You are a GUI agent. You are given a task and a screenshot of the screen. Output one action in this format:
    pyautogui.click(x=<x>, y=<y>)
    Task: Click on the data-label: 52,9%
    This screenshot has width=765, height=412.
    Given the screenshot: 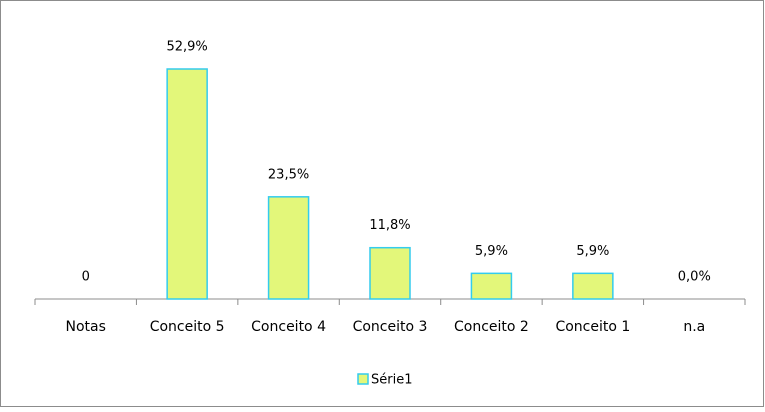 What is the action you would take?
    pyautogui.click(x=186, y=47)
    